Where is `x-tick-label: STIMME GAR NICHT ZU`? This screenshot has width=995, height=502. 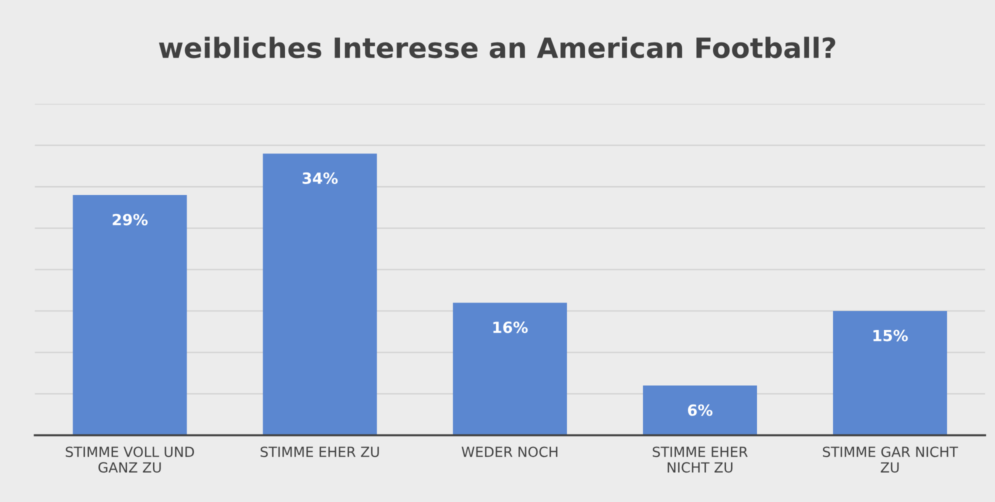 x-tick-label: STIMME GAR NICHT ZU is located at coordinates (890, 459).